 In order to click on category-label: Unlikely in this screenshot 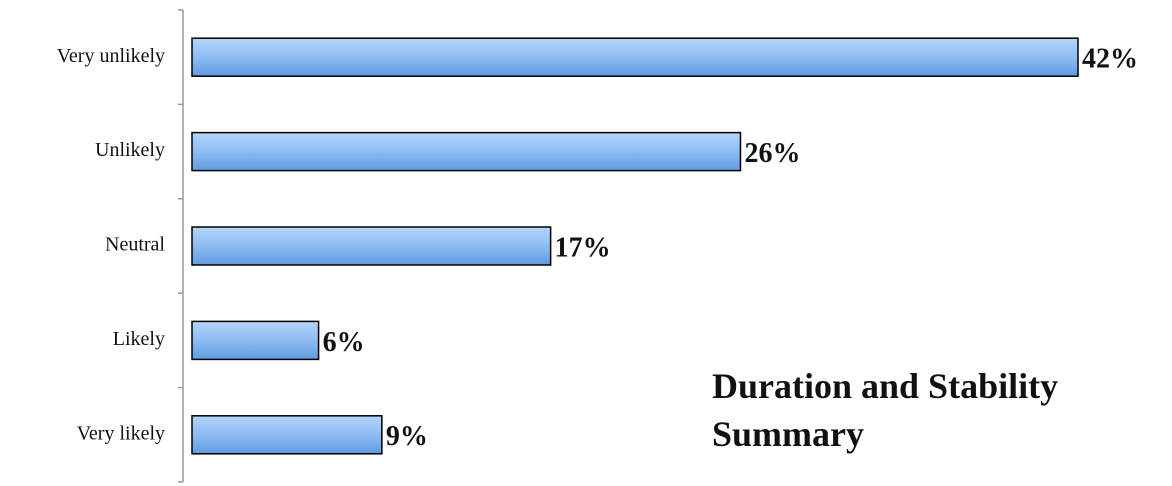, I will do `click(130, 150)`.